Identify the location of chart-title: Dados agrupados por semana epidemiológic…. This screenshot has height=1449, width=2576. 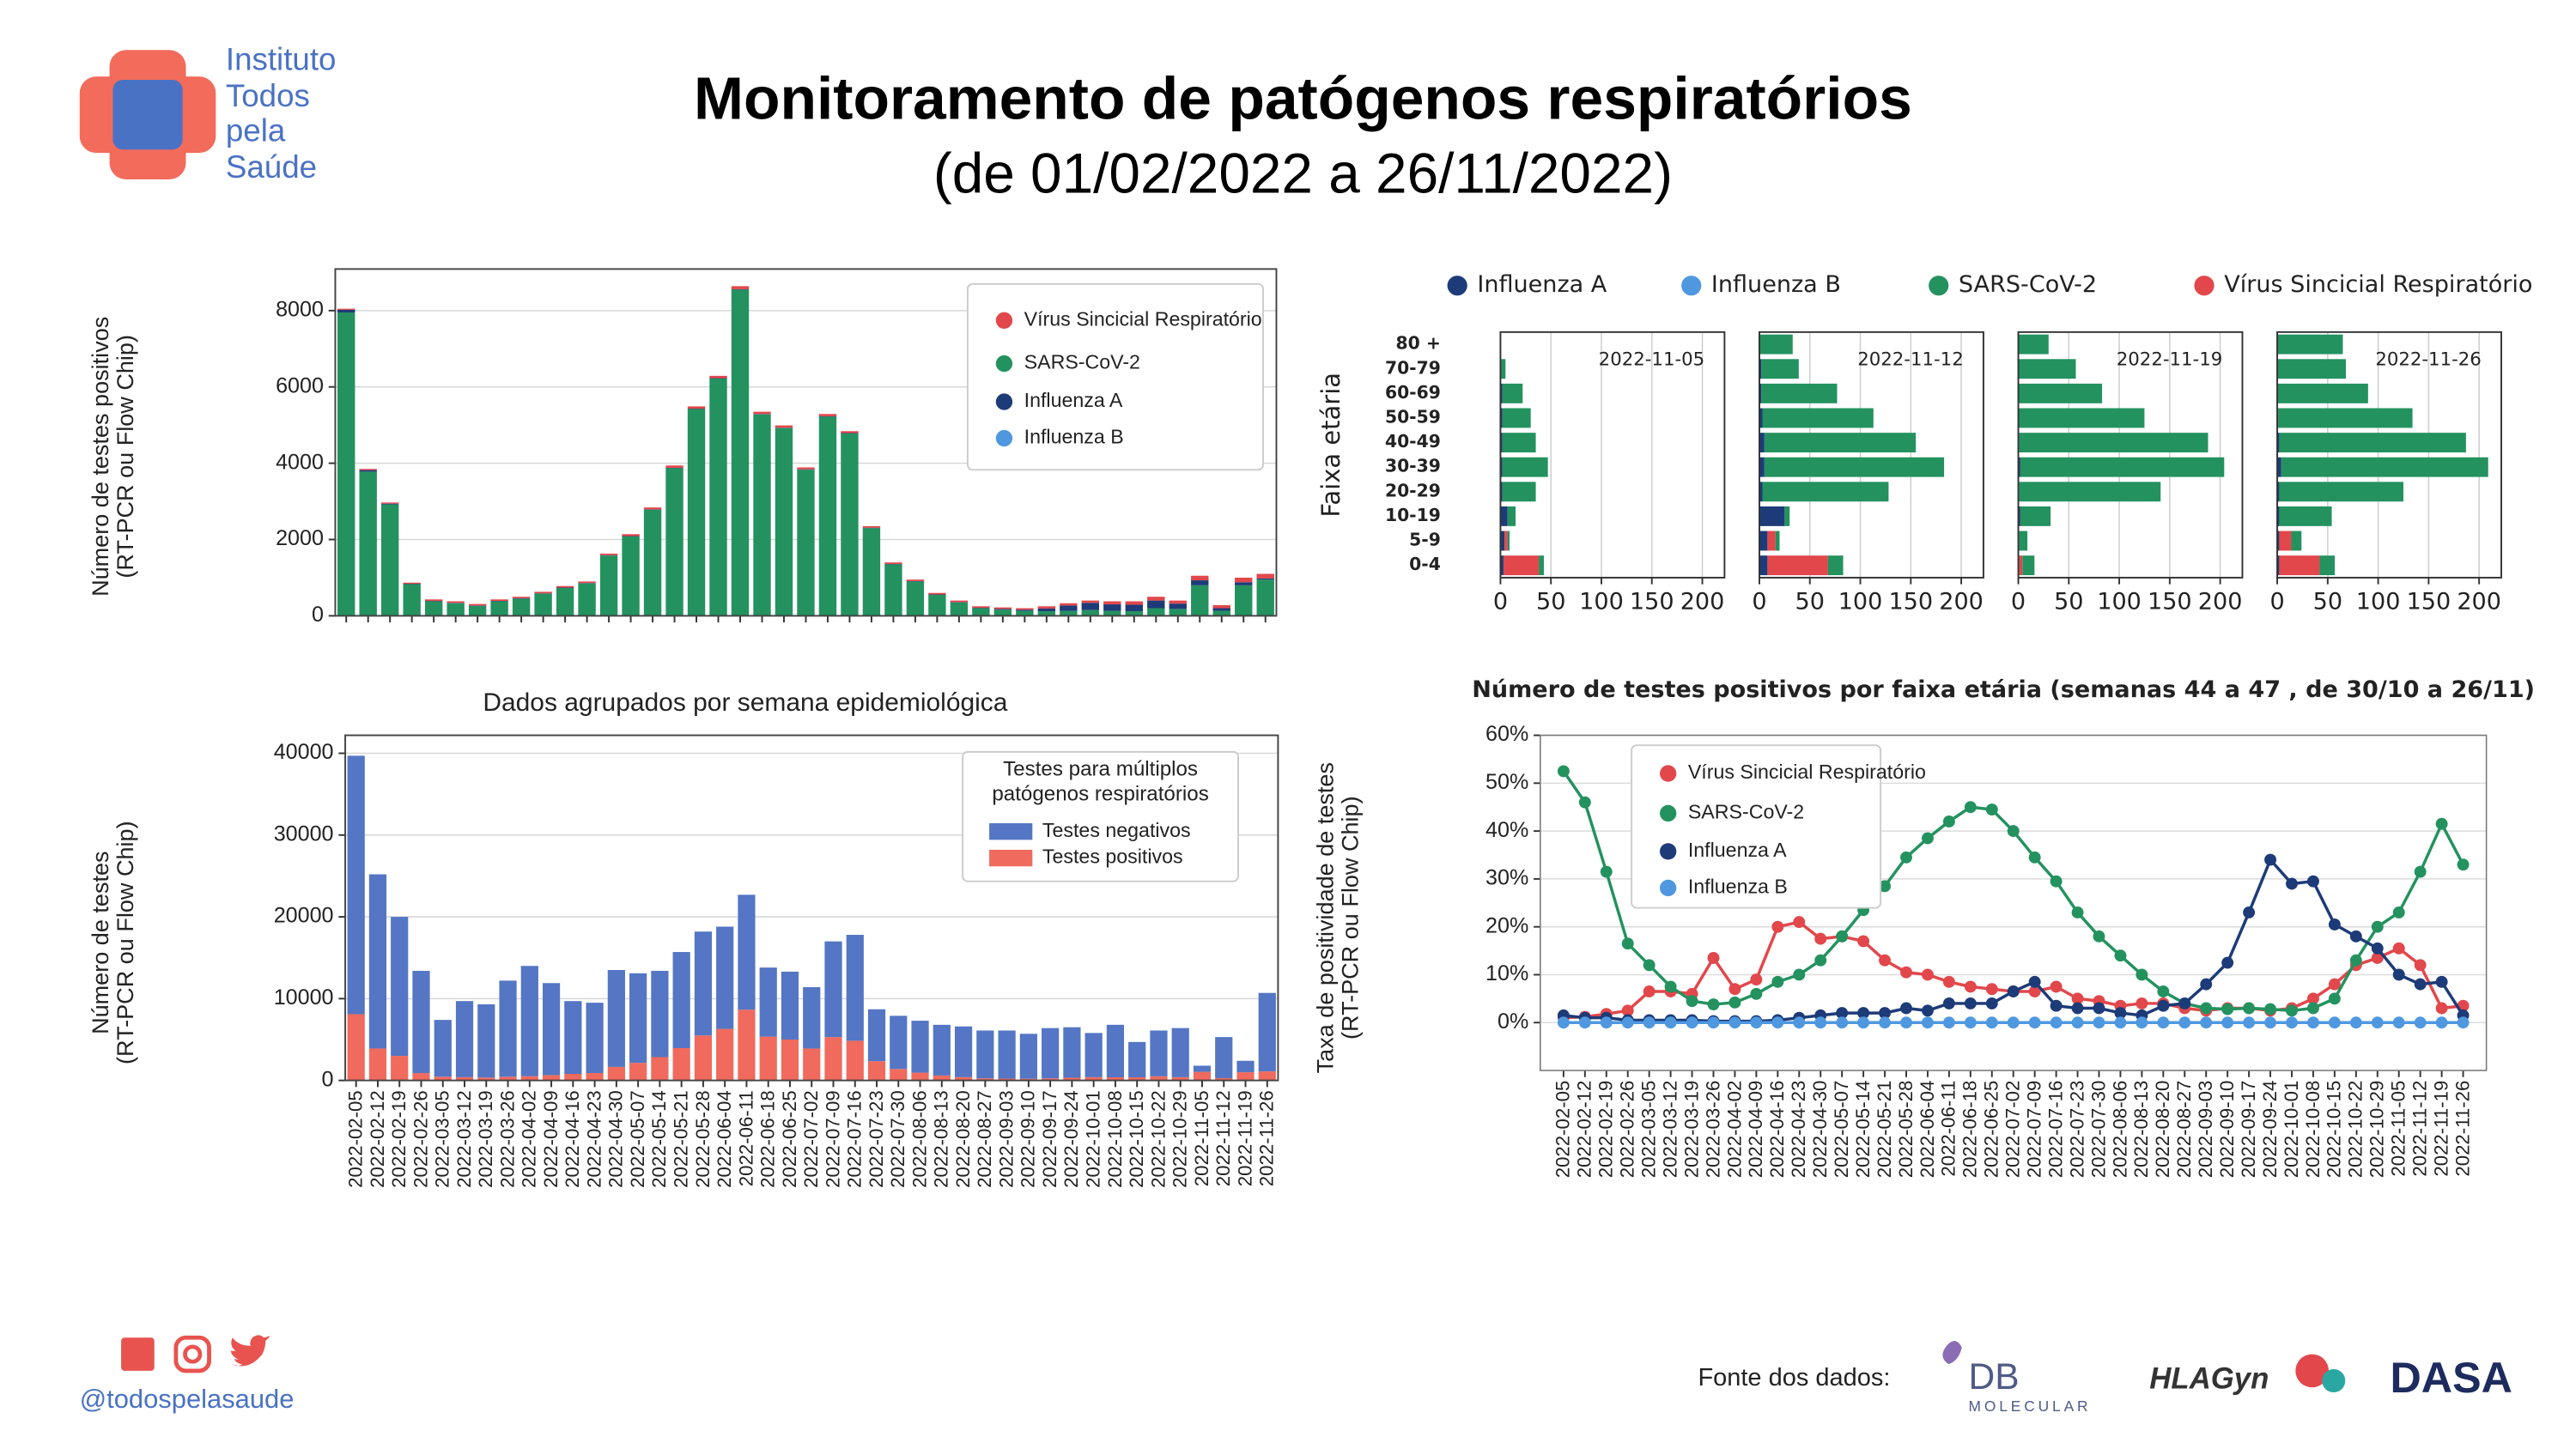
(745, 702).